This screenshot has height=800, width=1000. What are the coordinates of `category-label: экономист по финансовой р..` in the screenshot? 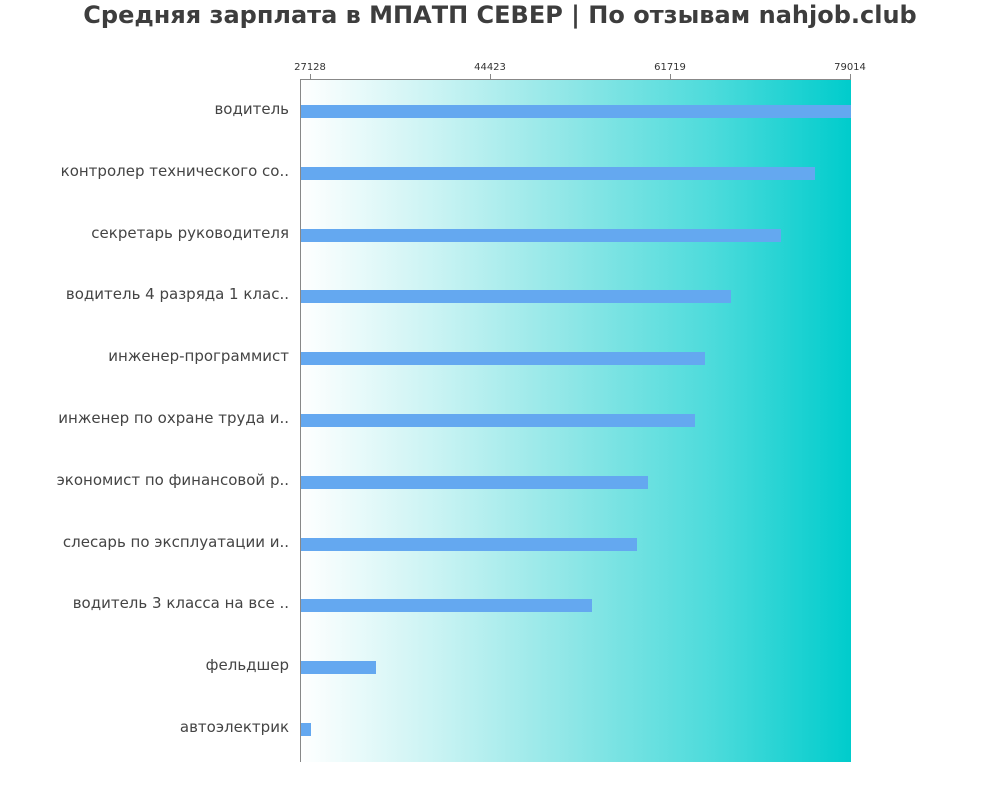 It's located at (172, 479).